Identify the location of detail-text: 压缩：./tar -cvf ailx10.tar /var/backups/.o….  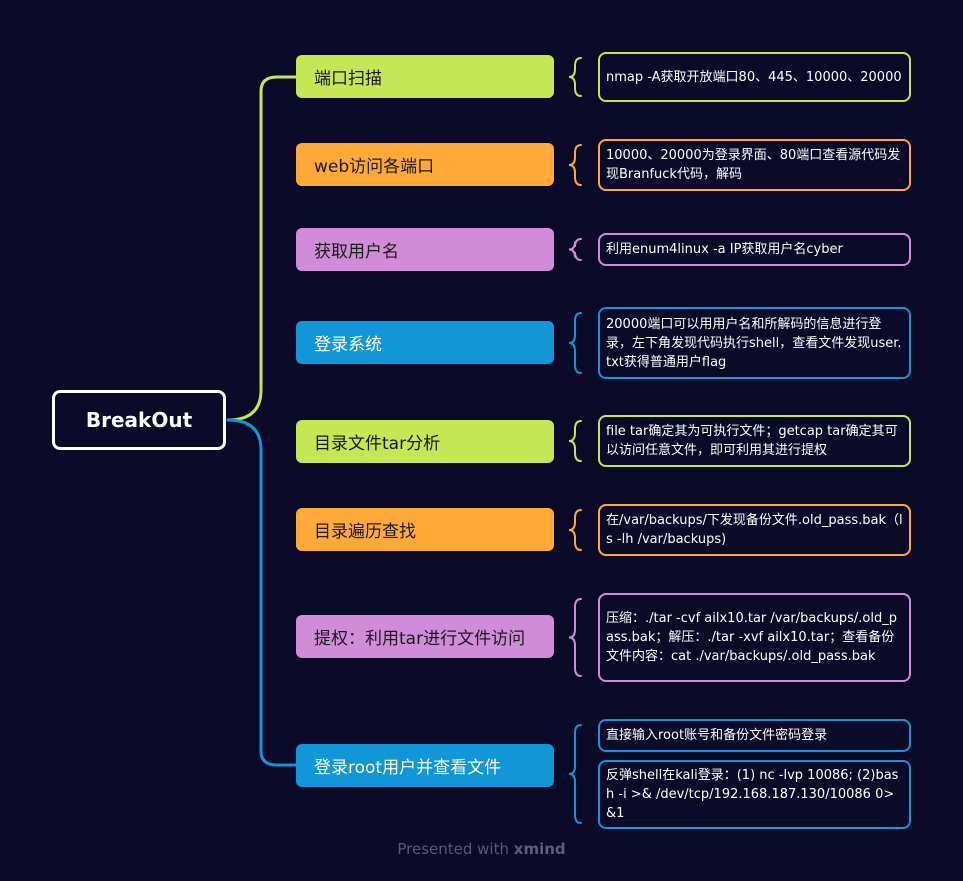
(751, 637).